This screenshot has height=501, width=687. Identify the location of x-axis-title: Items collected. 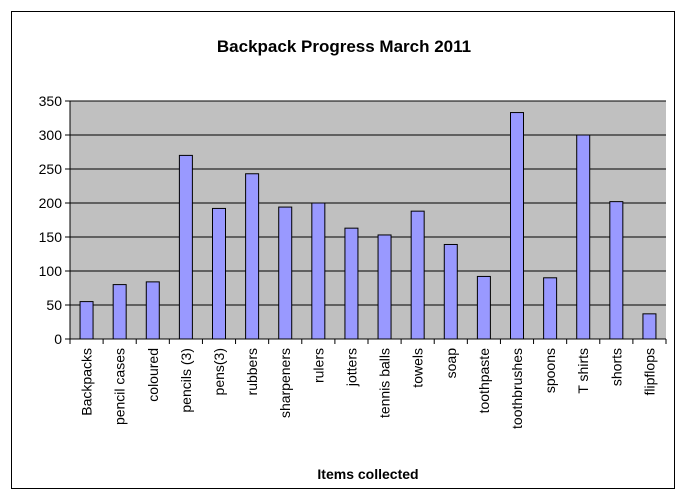
(367, 474).